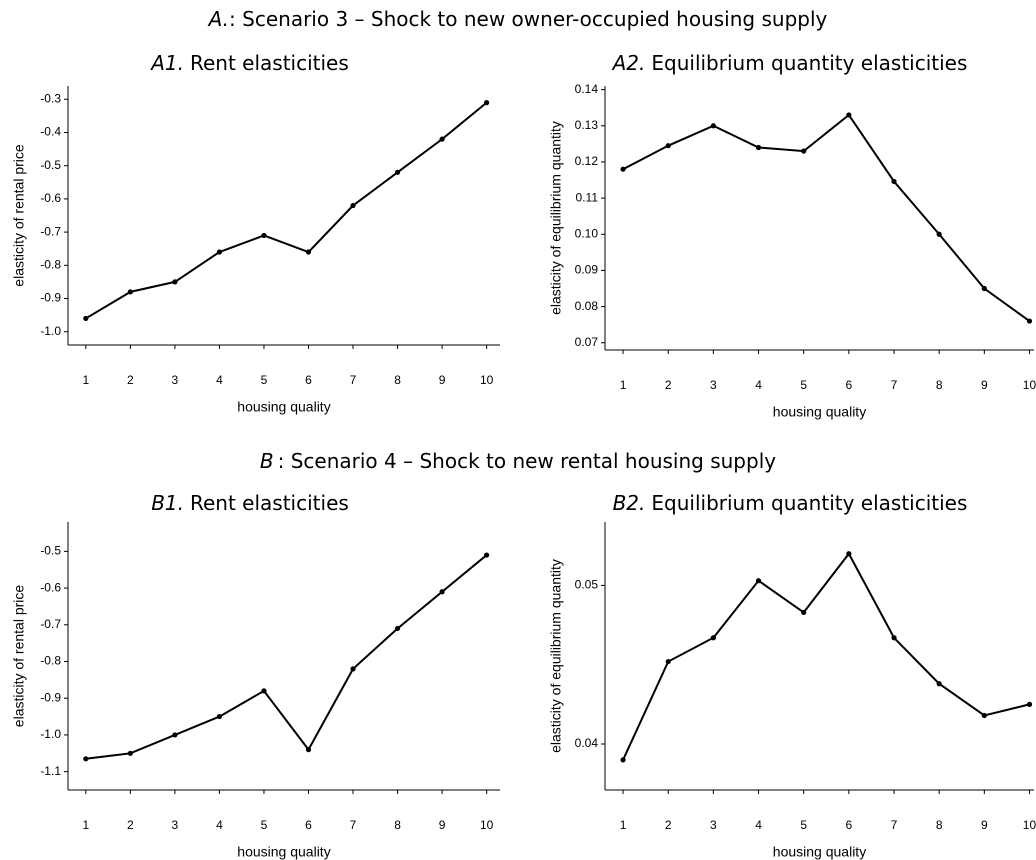  Describe the element at coordinates (587, 306) in the screenshot. I see `y-tick-label: 0.08` at that location.